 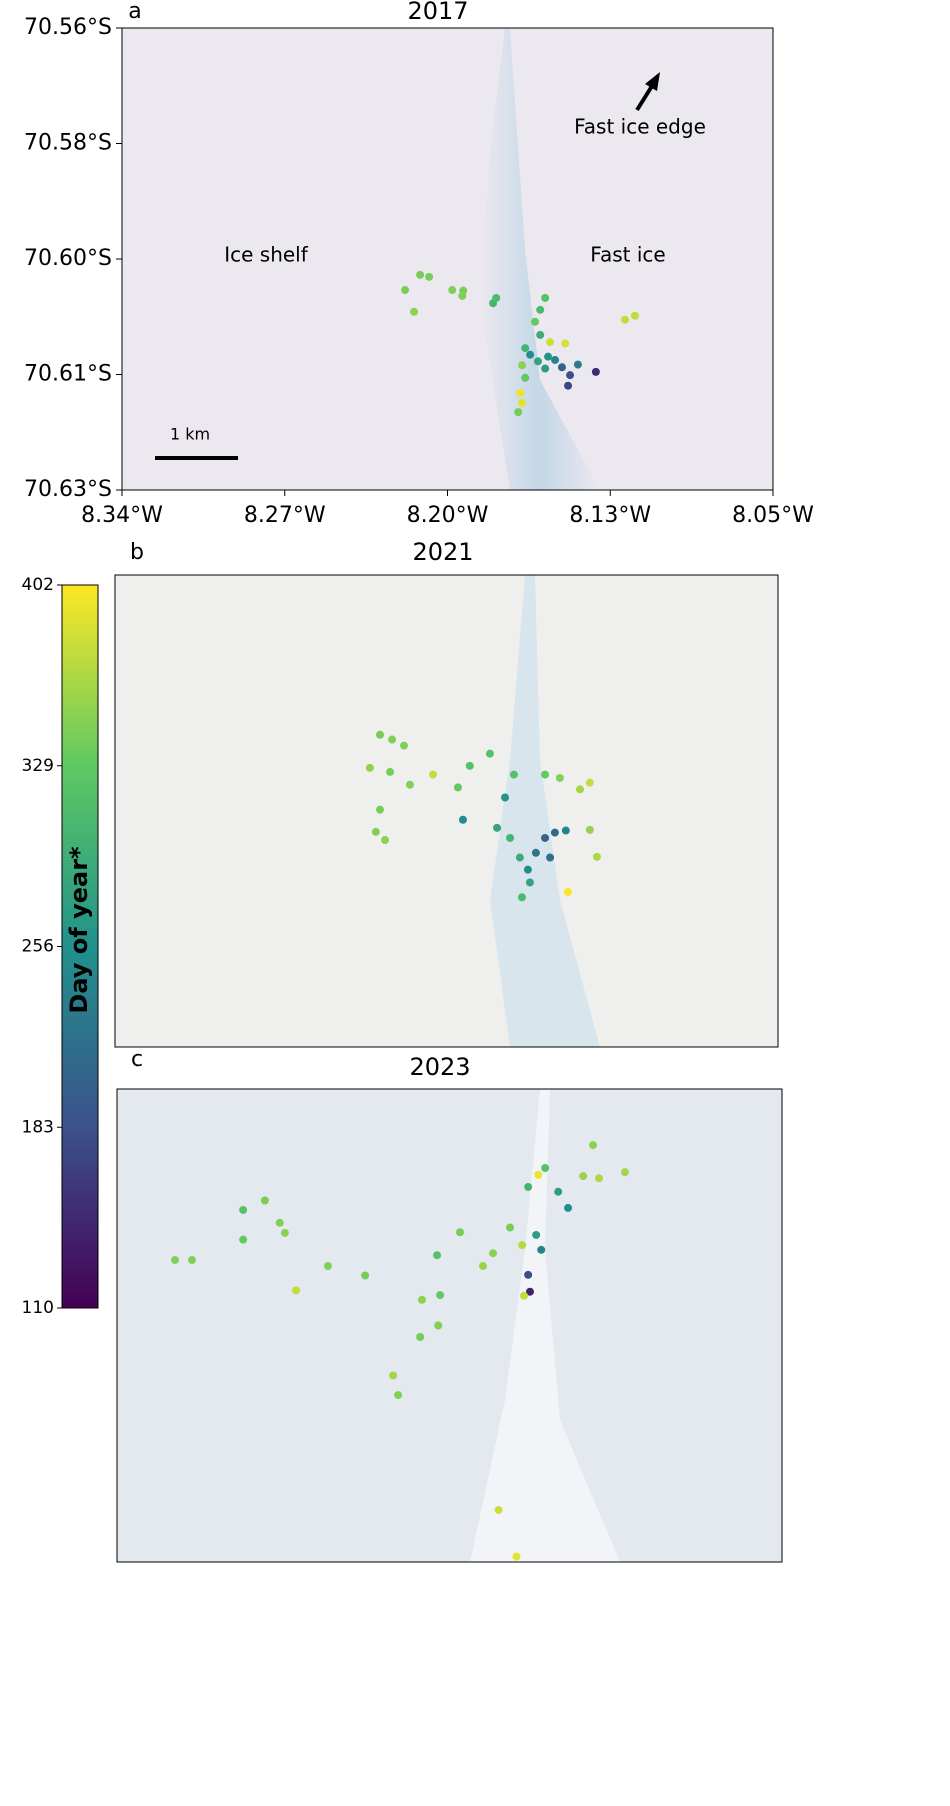 What do you see at coordinates (38, 766) in the screenshot?
I see `colorbar-tick-label: 329` at bounding box center [38, 766].